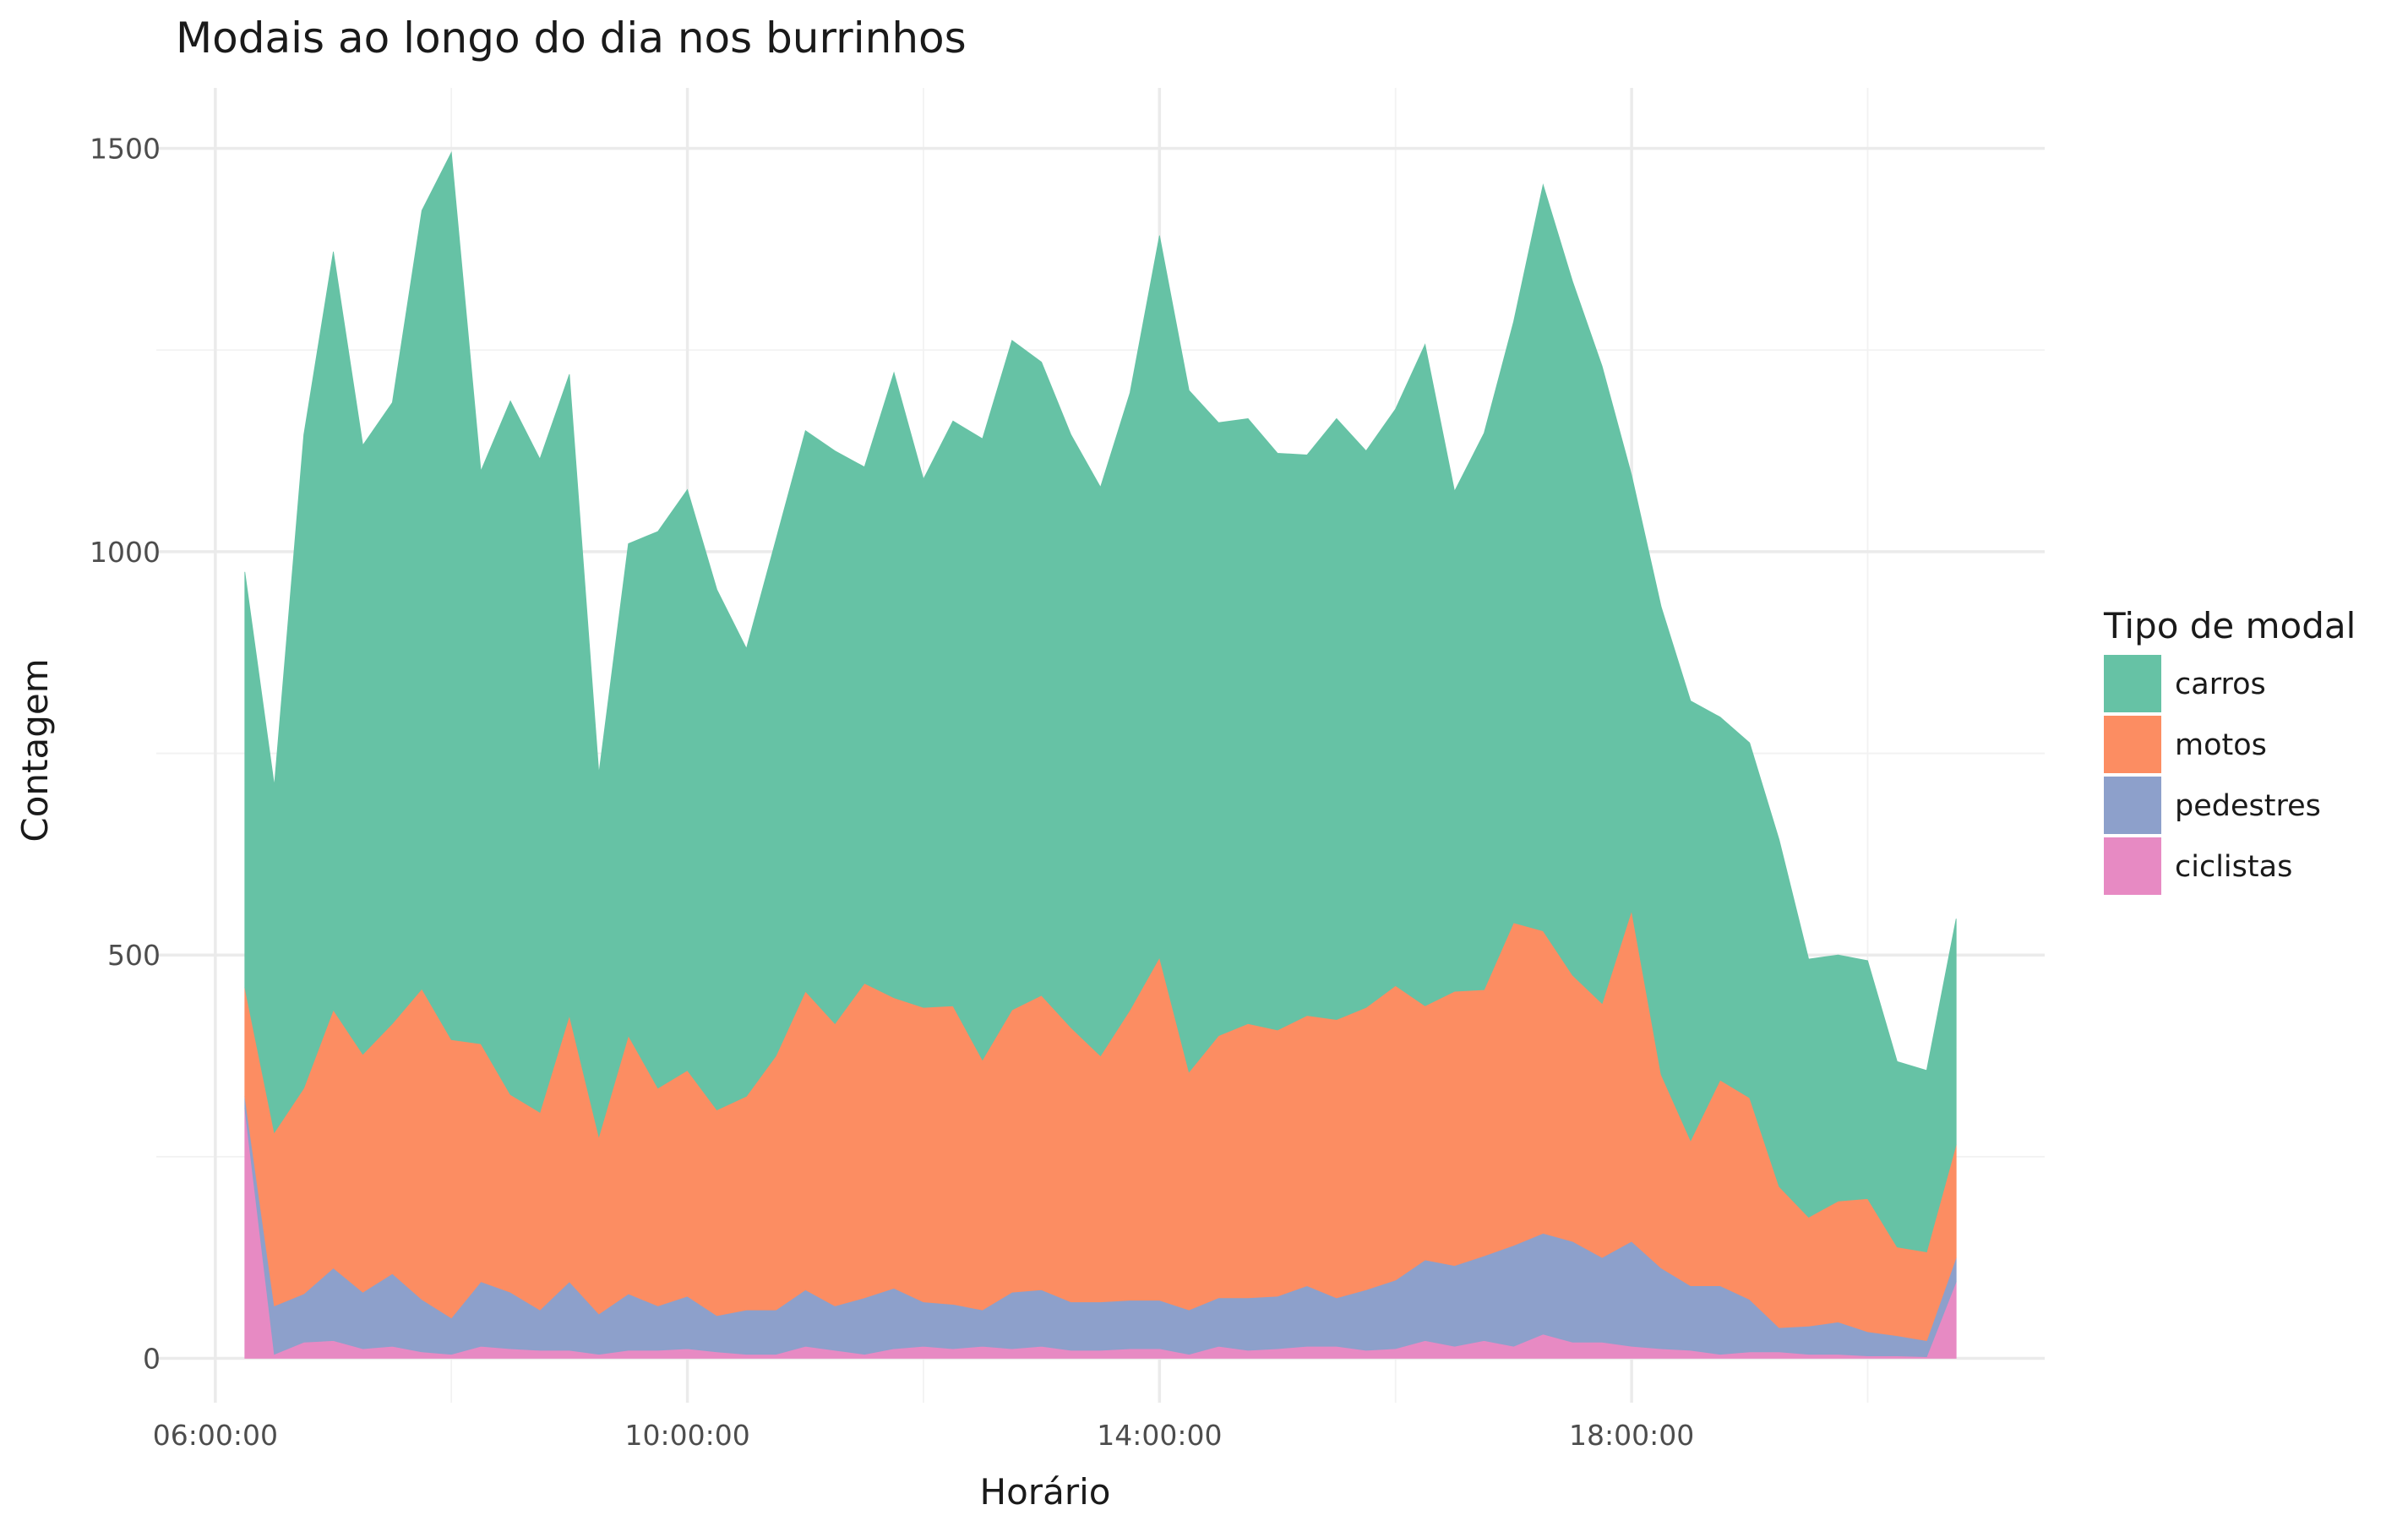 The image size is (2408, 1521). What do you see at coordinates (2132, 866) in the screenshot?
I see `legend-swatch-ciclistas` at bounding box center [2132, 866].